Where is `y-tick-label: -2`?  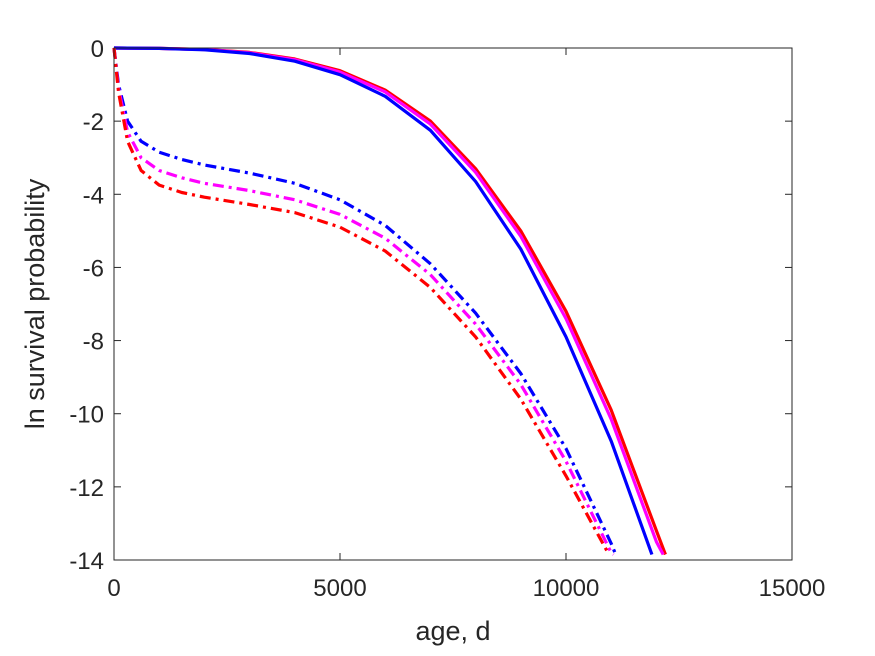 y-tick-label: -2 is located at coordinates (93, 122).